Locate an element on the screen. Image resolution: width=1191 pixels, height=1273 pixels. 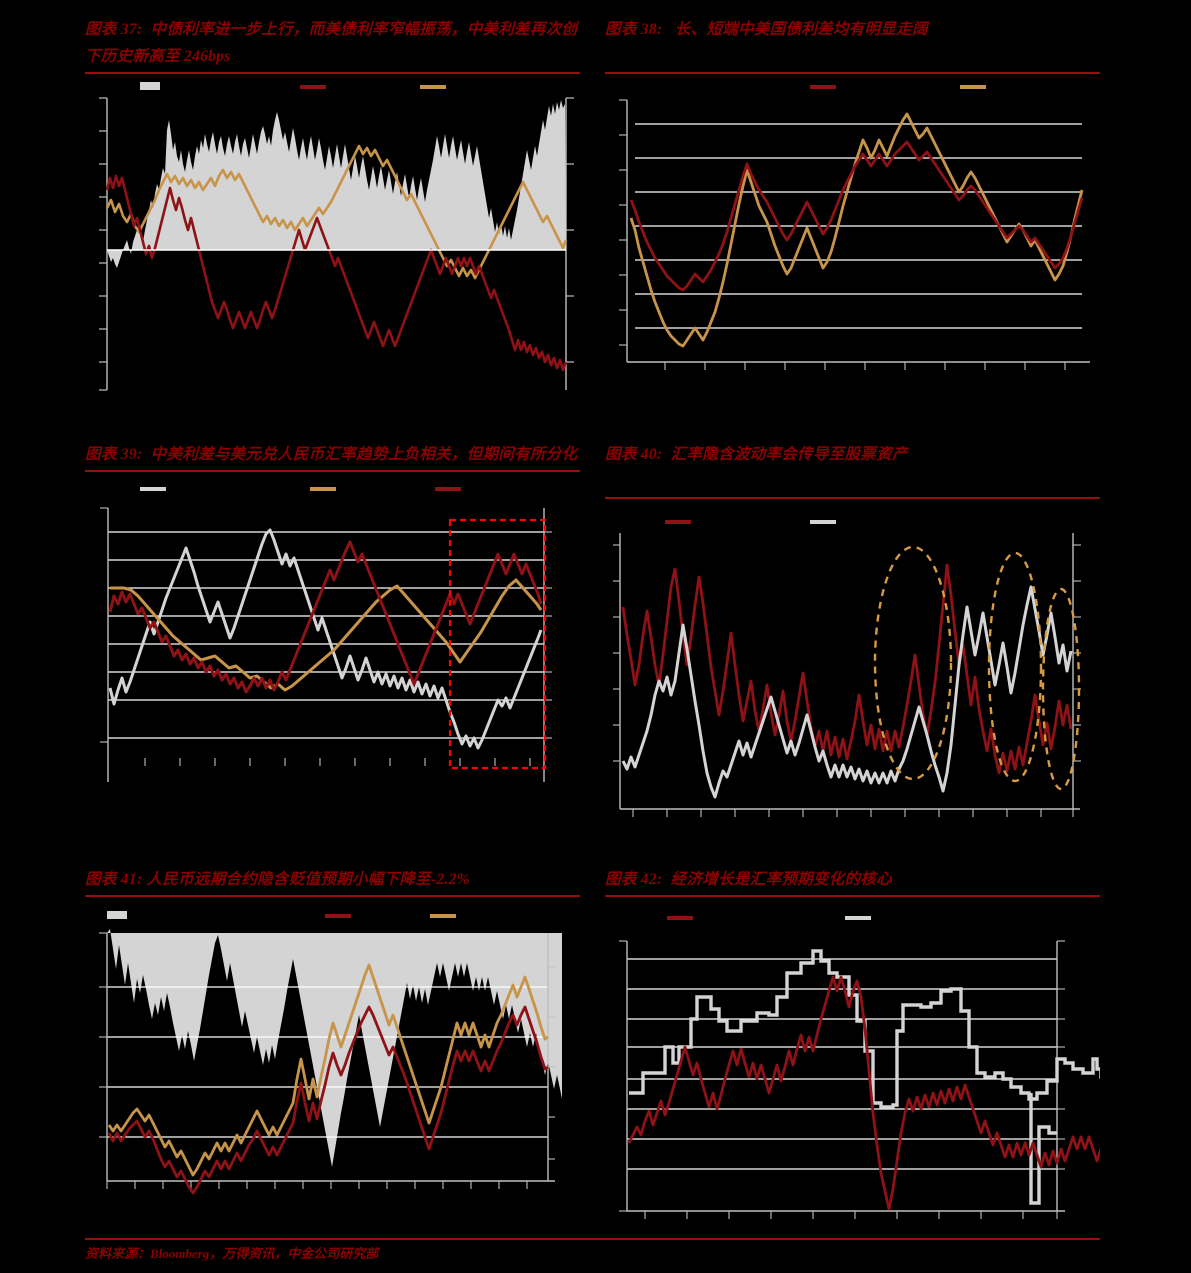
footer-rule is located at coordinates (592, 1239).